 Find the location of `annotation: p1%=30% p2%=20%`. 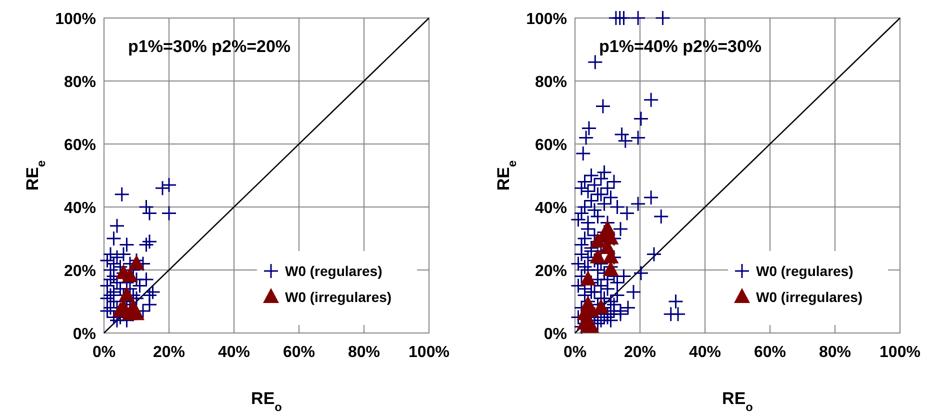

annotation: p1%=30% p2%=20% is located at coordinates (209, 46).